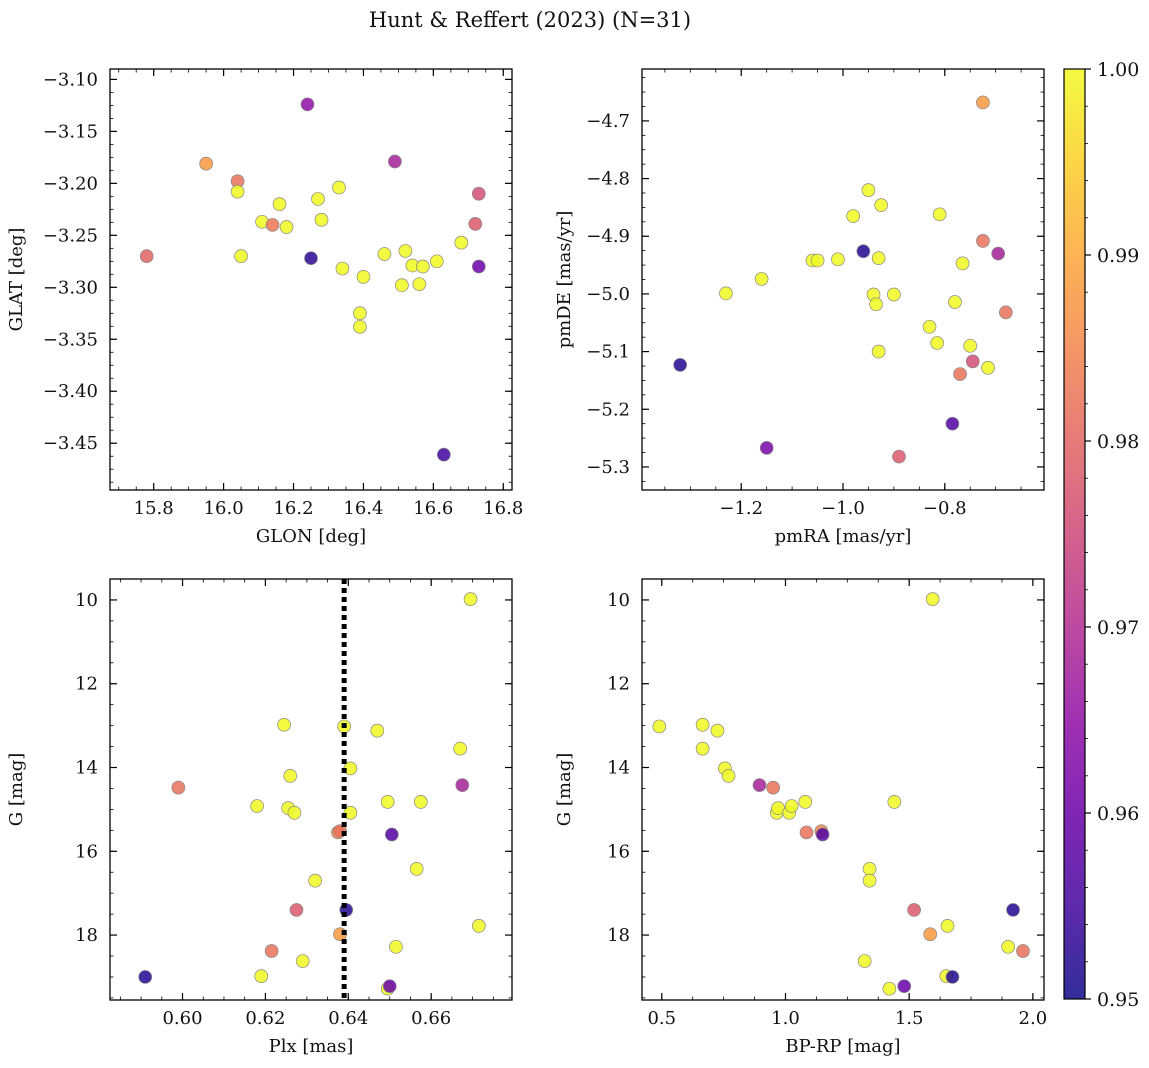 This screenshot has height=1068, width=1149. What do you see at coordinates (608, 121) in the screenshot?
I see `y-tick-label: −4.7` at bounding box center [608, 121].